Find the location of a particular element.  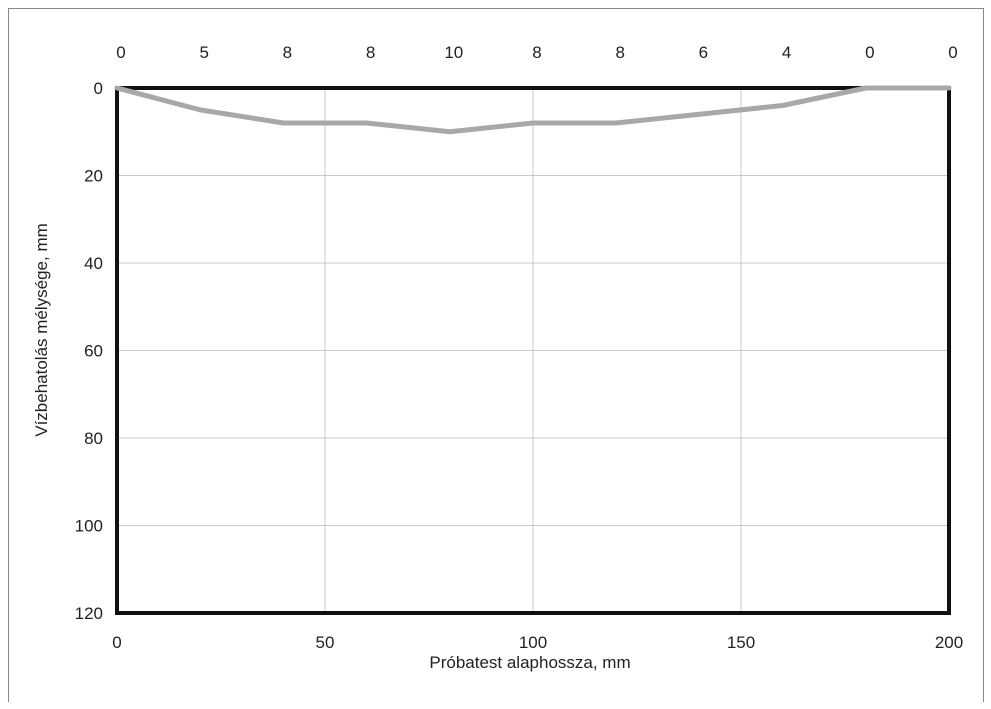

y-tick-label: 100 is located at coordinates (89, 526).